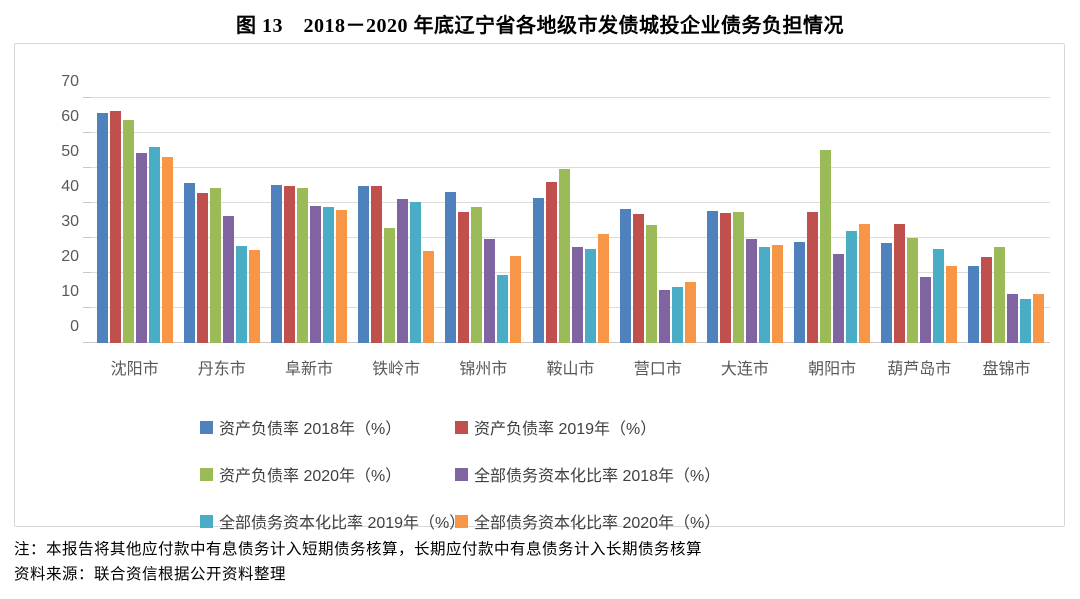 This screenshot has height=599, width=1080. I want to click on legend-item-5: 全部债务资本化比率 2020年（%）, so click(587, 521).